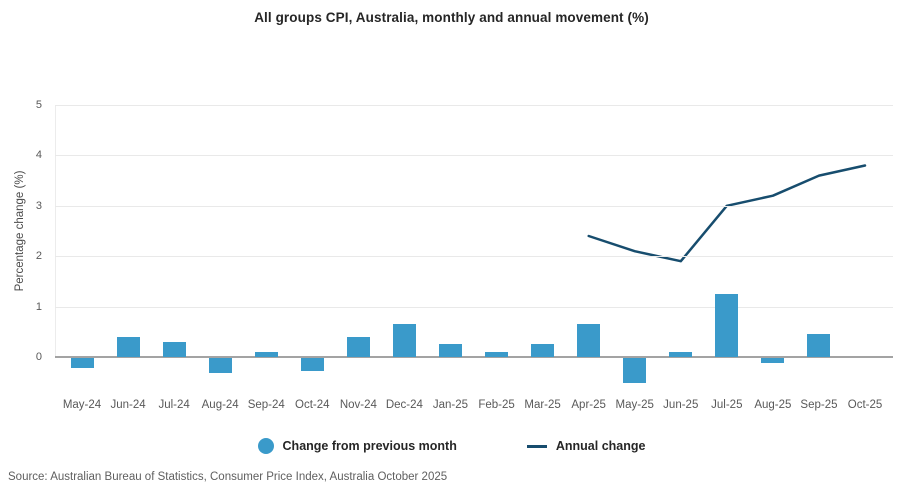 The image size is (903, 501). Describe the element at coordinates (369, 446) in the screenshot. I see `legend-label-monthly-change: Change from previous month` at that location.